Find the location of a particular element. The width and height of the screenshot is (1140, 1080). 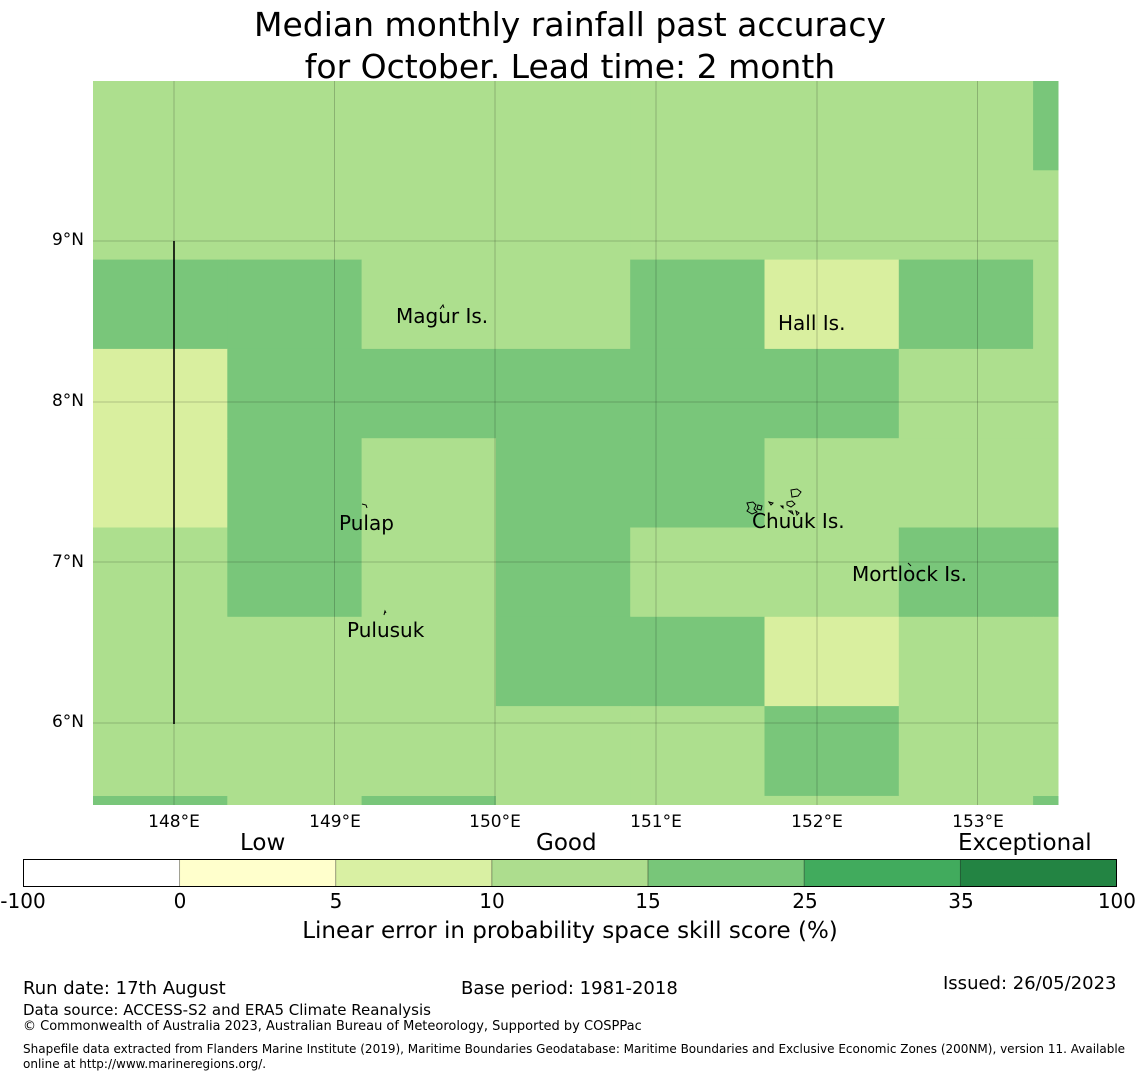

run-date: Run date: 17th August is located at coordinates (124, 988).